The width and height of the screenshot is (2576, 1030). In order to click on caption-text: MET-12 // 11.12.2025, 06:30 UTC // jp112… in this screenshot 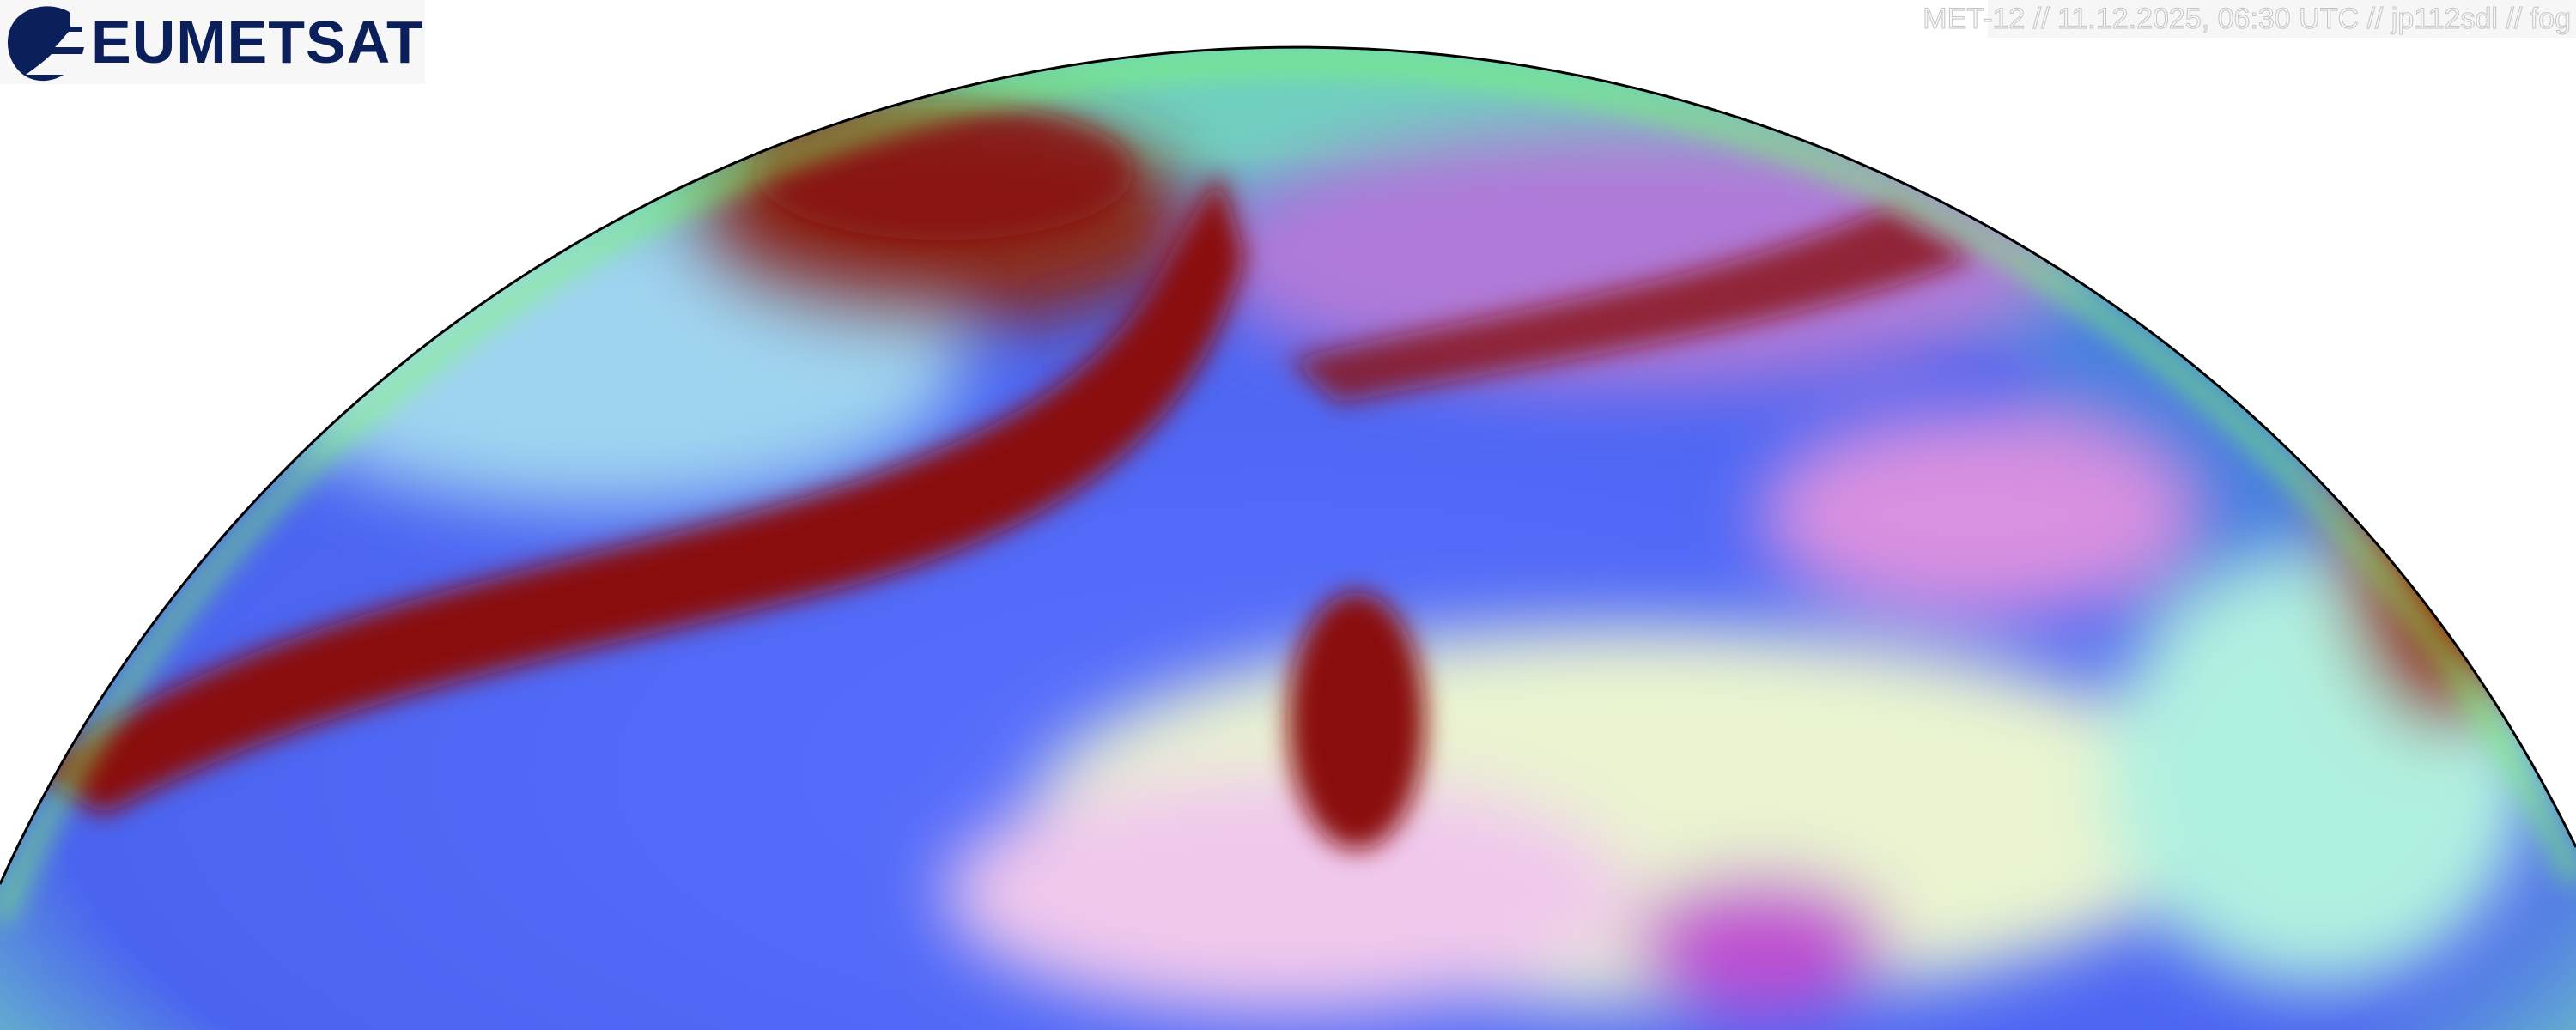, I will do `click(2247, 18)`.